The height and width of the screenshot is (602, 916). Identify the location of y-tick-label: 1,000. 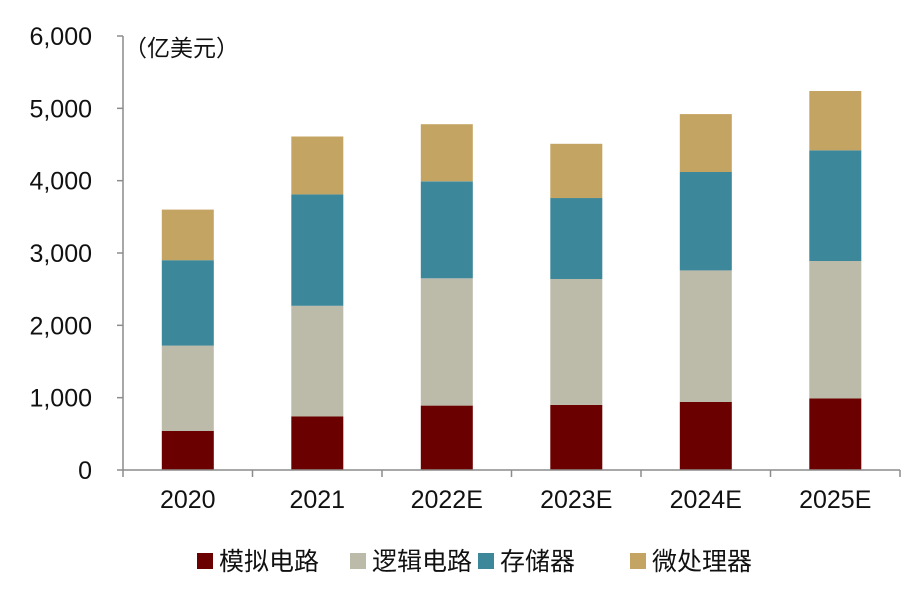
(60, 399).